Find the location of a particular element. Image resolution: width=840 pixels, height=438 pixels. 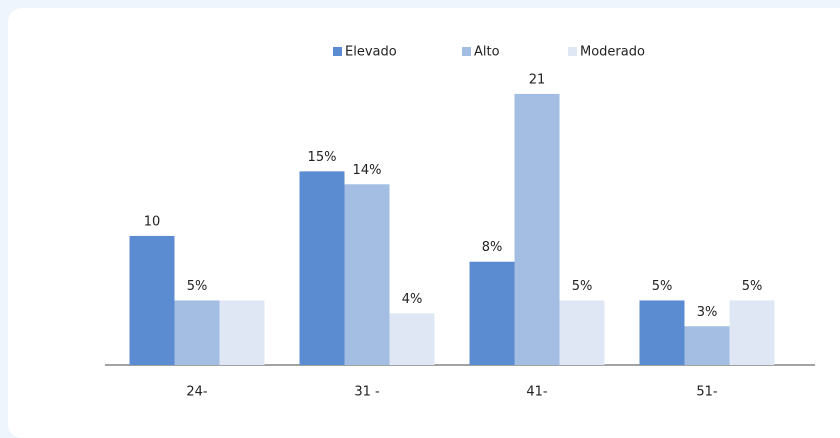

legend-label: Elevado is located at coordinates (371, 52).